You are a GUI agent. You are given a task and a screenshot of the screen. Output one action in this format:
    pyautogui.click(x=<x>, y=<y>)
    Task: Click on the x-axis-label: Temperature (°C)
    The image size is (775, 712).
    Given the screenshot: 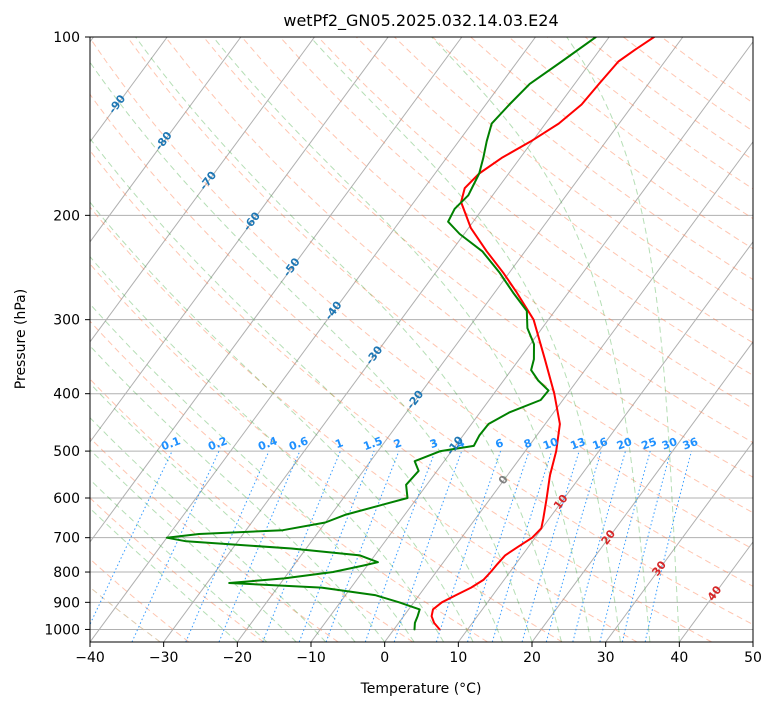 What is the action you would take?
    pyautogui.click(x=421, y=689)
    